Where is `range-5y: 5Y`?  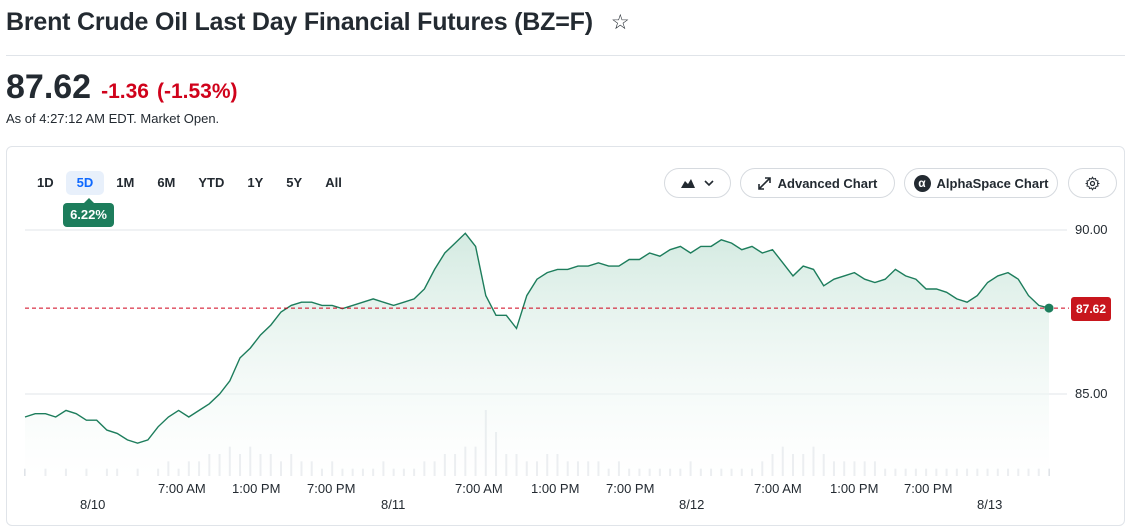 range-5y: 5Y is located at coordinates (294, 182).